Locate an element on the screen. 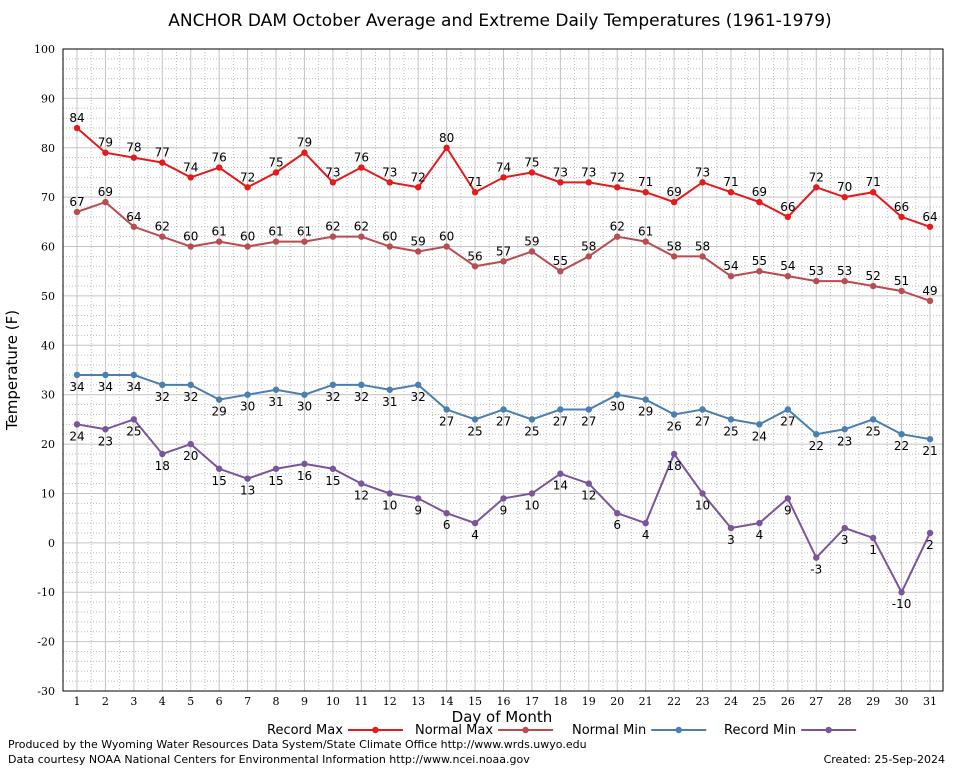  x-tick-label: 27 is located at coordinates (816, 701).